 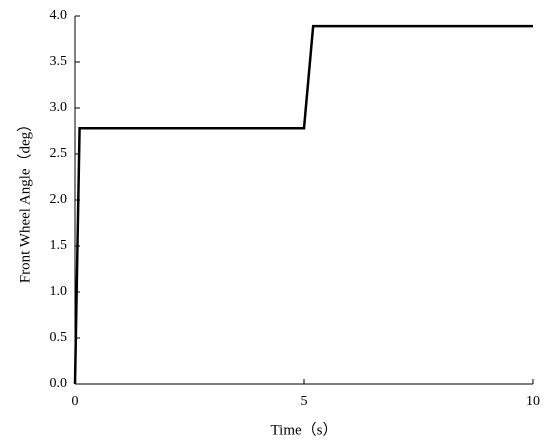 What do you see at coordinates (59, 61) in the screenshot?
I see `y-tick-label: 3.5` at bounding box center [59, 61].